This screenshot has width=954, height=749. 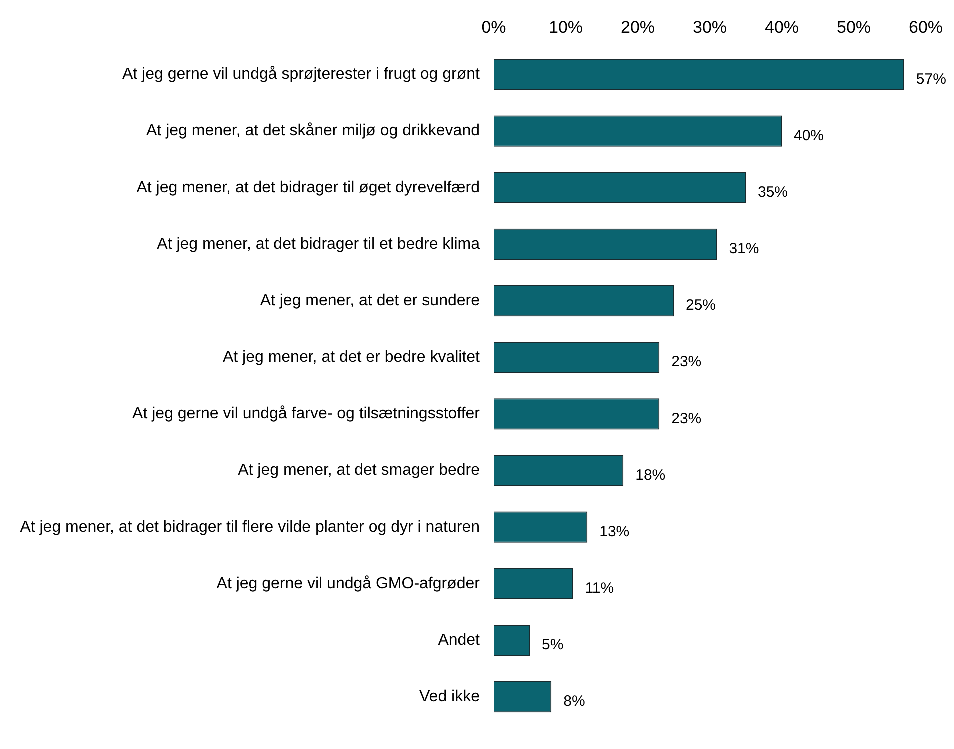 What do you see at coordinates (301, 75) in the screenshot?
I see `y-tick-label: At jeg gerne vil undgå sprøjterester i frugt og grønt` at bounding box center [301, 75].